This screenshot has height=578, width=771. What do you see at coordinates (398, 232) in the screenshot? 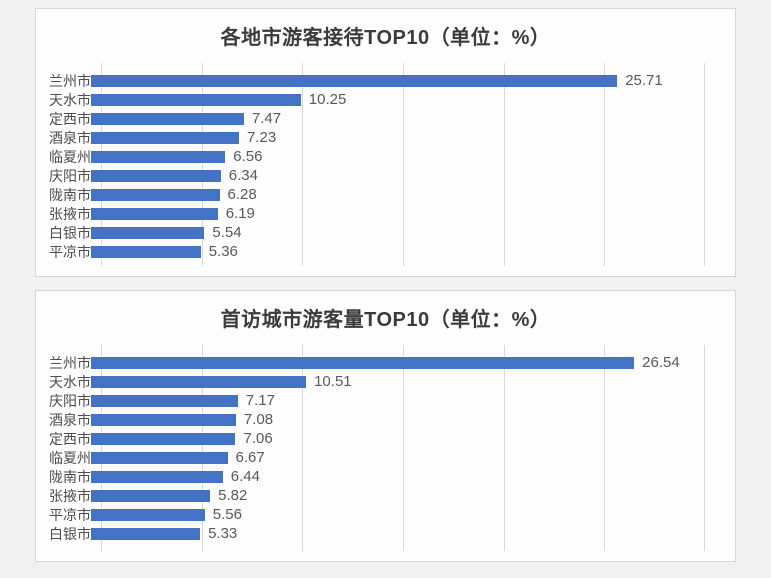
I see `bar-track: 5.54` at bounding box center [398, 232].